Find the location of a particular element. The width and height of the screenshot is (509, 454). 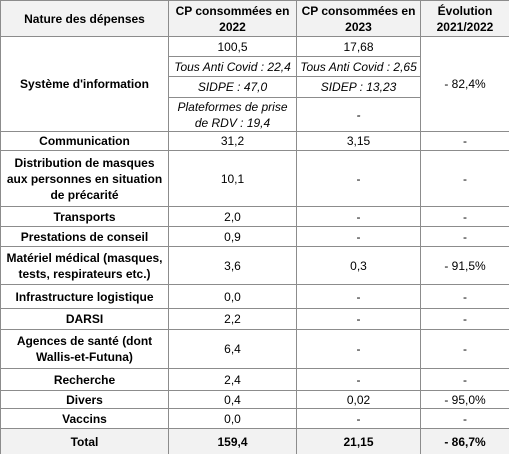

cell: 0,02 is located at coordinates (358, 399).